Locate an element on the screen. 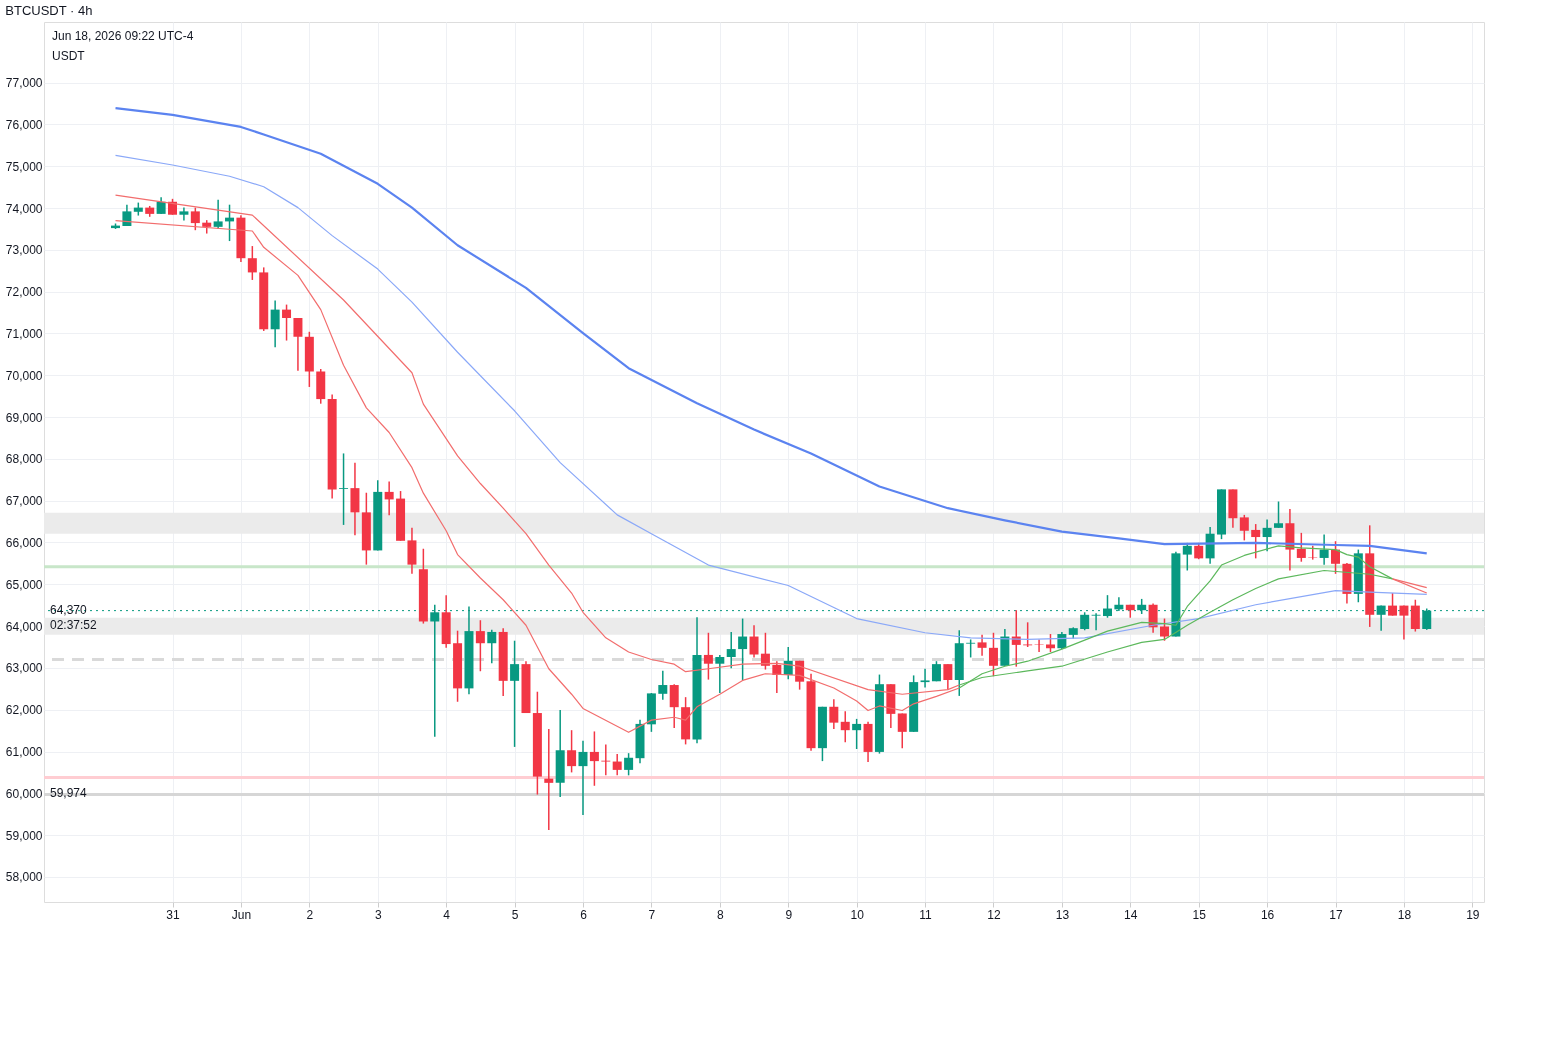  y-tick-label: 74,000 is located at coordinates (24, 208).